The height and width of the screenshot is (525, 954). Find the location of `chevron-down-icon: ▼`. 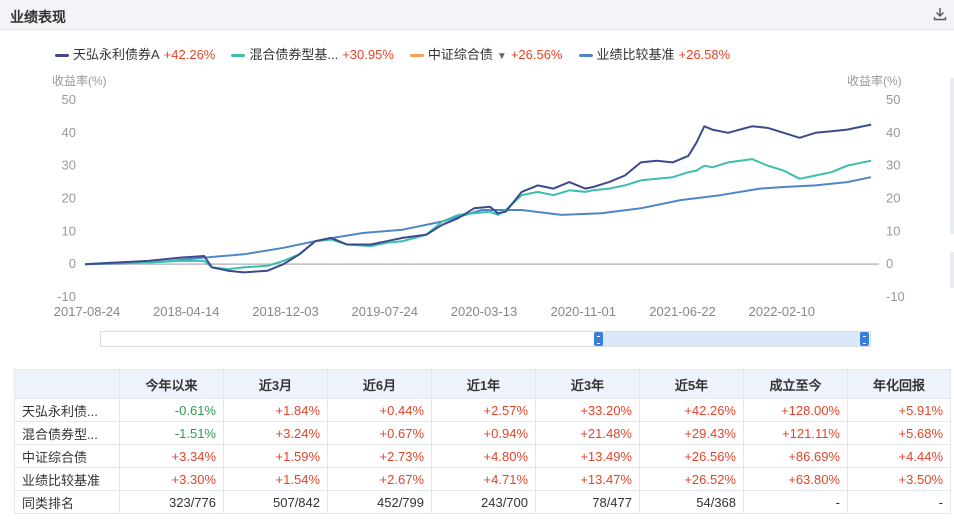

chevron-down-icon: ▼ is located at coordinates (501, 56).